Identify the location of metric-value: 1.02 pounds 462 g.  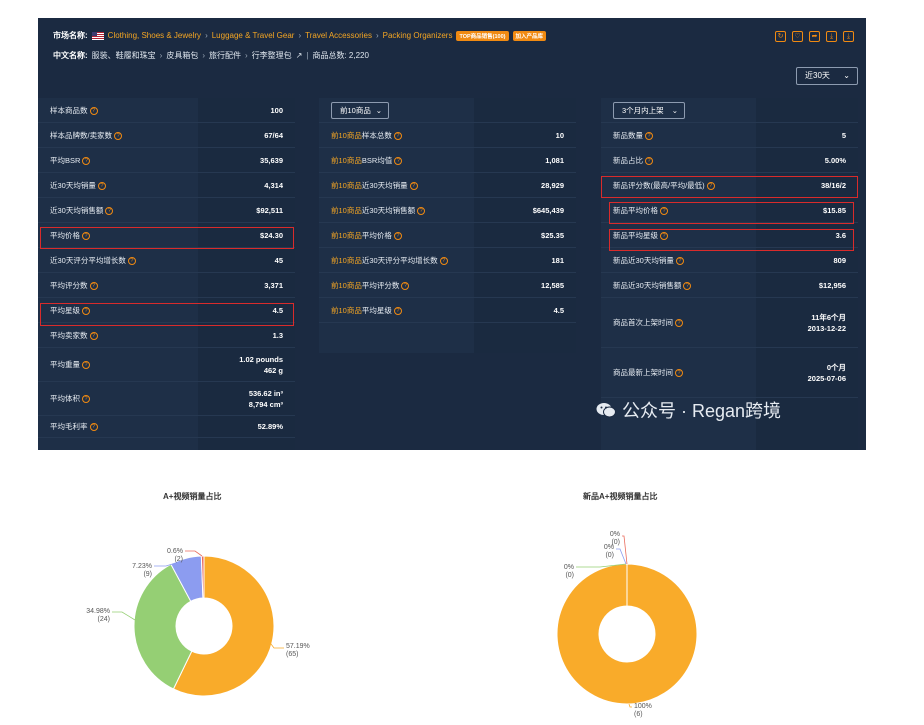
(261, 365).